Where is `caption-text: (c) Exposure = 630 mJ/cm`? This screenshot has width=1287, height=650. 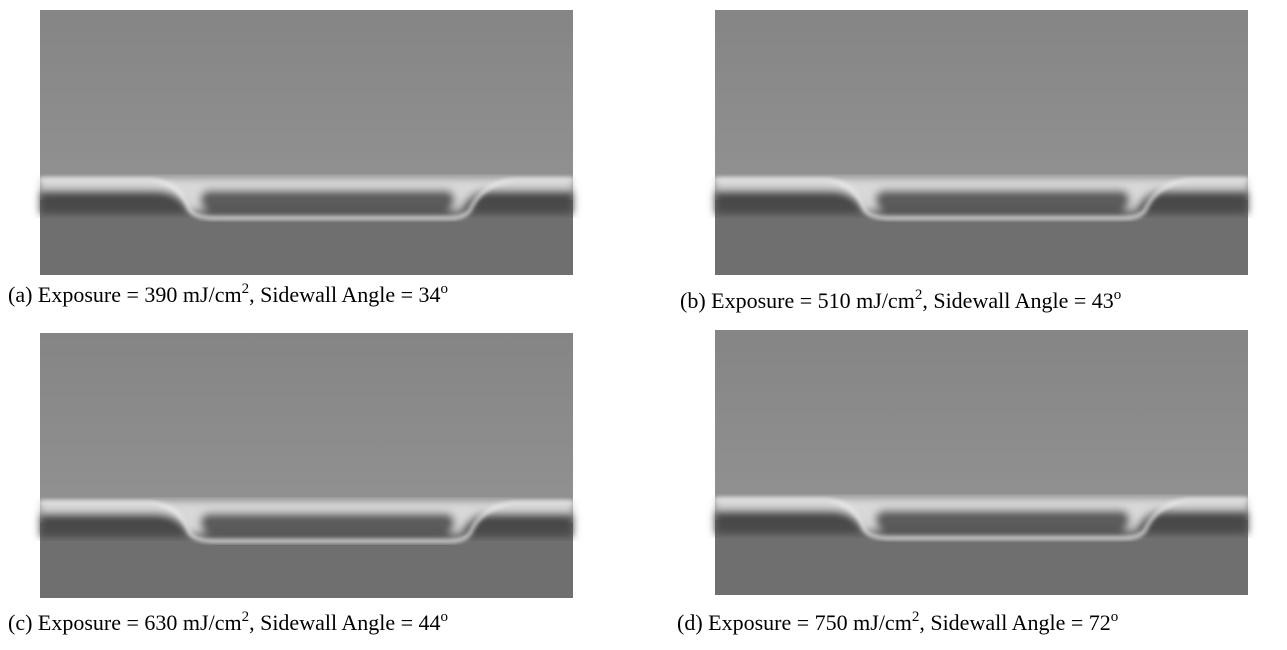 caption-text: (c) Exposure = 630 mJ/cm is located at coordinates (125, 622).